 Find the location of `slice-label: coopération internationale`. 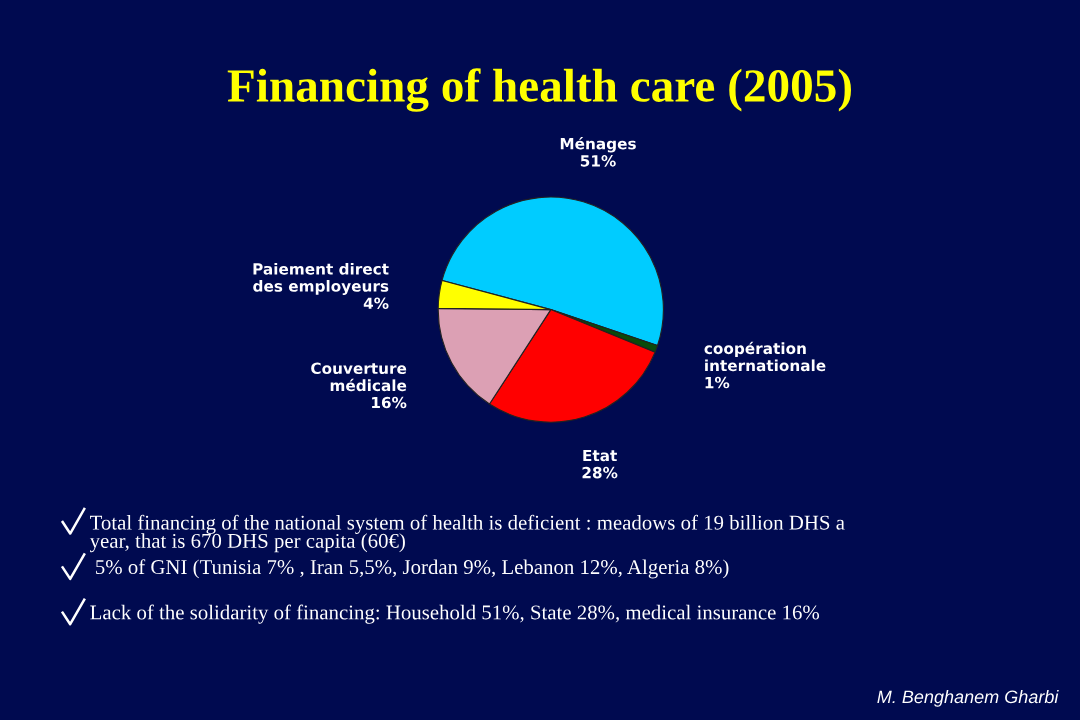

slice-label: coopération internationale is located at coordinates (765, 356).